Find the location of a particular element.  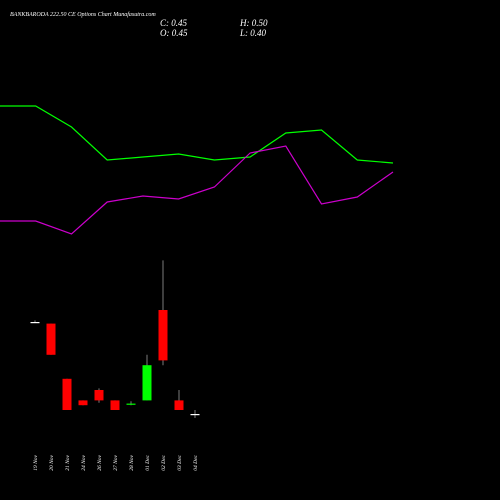

ohlc-close: C: 0.45 is located at coordinates (174, 23).